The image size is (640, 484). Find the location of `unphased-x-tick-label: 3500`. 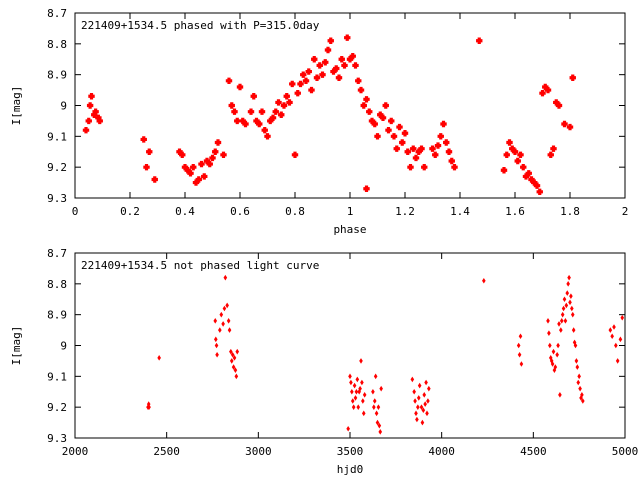

unphased-x-tick-label: 3500 is located at coordinates (350, 451).